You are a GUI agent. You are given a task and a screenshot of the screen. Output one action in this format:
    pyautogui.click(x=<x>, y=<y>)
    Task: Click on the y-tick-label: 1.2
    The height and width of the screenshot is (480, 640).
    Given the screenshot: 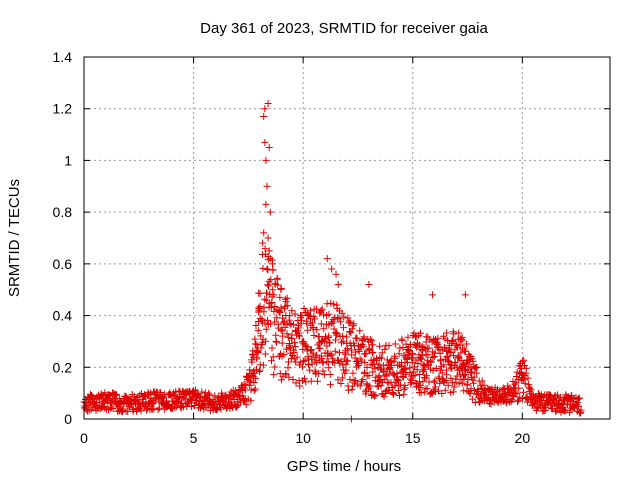 What is the action you would take?
    pyautogui.click(x=63, y=109)
    